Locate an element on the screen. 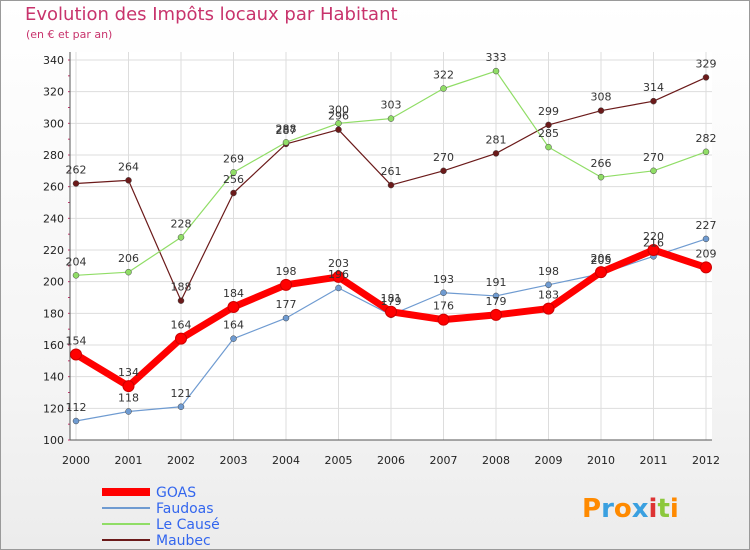 This screenshot has width=750, height=550. data-label: 176 is located at coordinates (443, 306).